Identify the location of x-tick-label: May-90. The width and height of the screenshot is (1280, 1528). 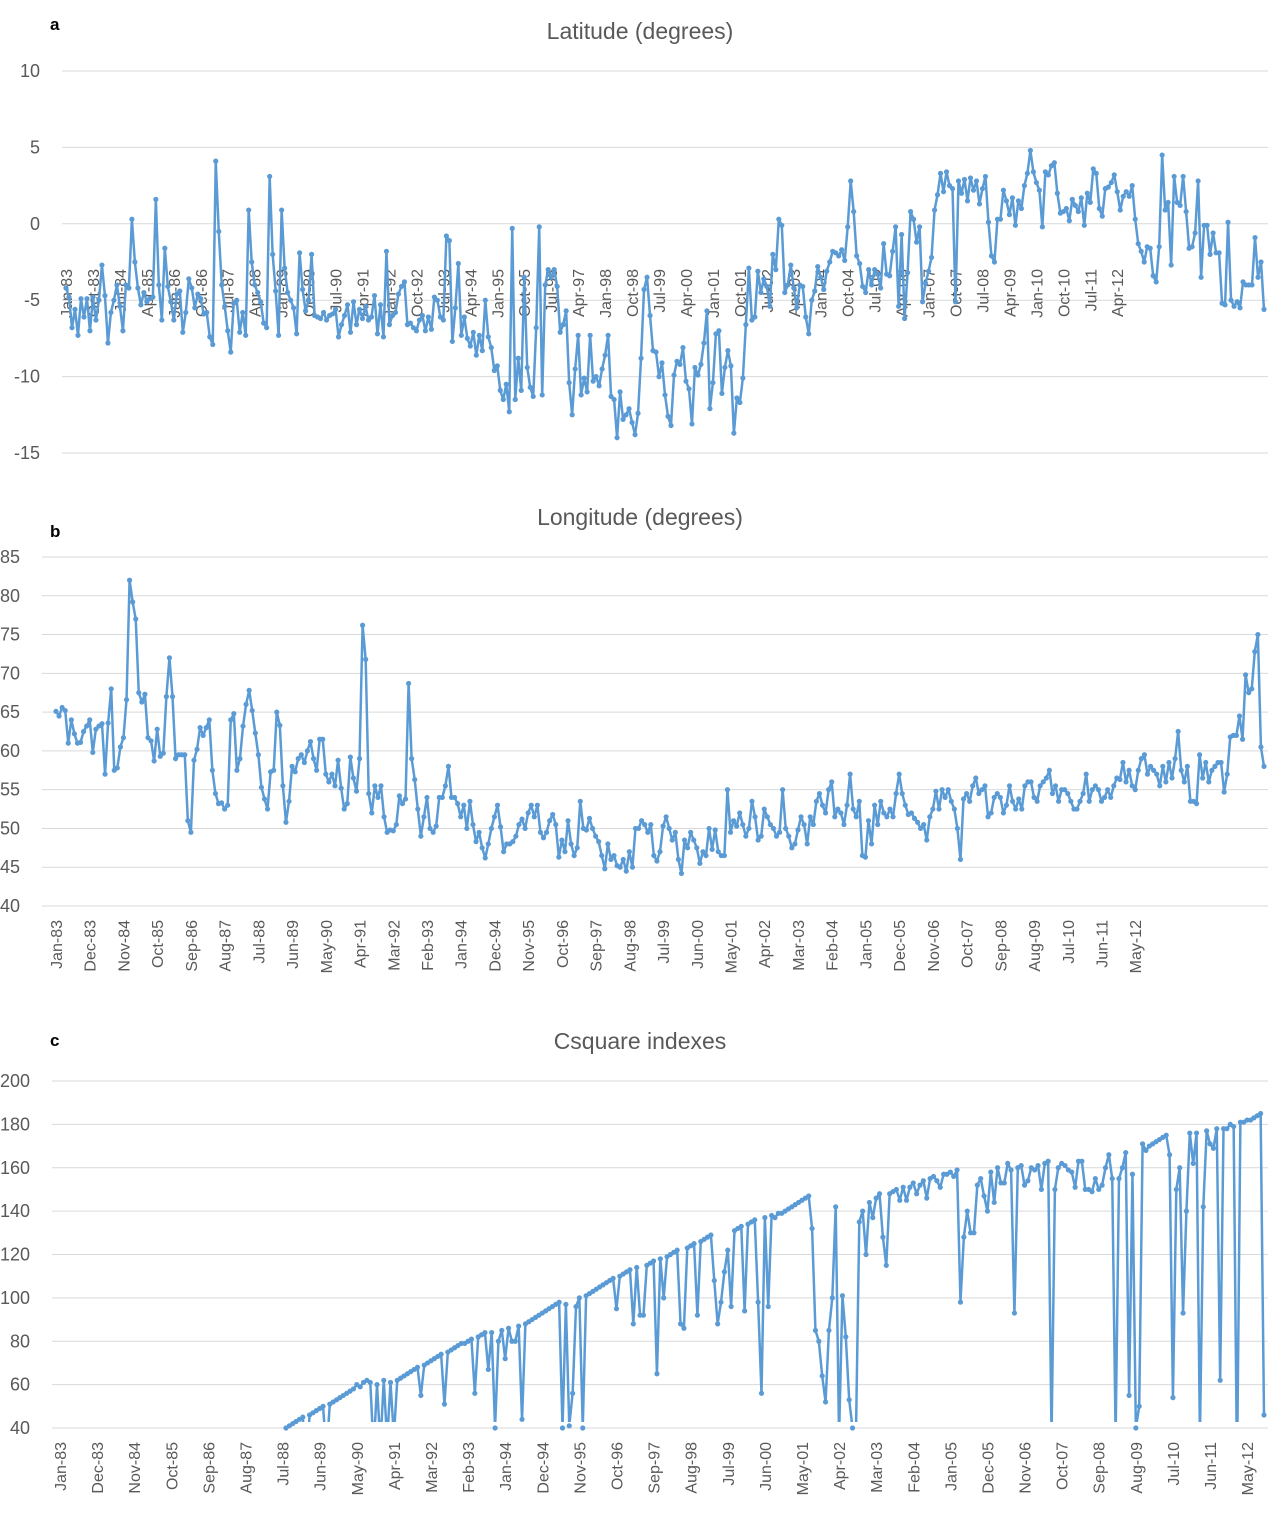
(358, 1468).